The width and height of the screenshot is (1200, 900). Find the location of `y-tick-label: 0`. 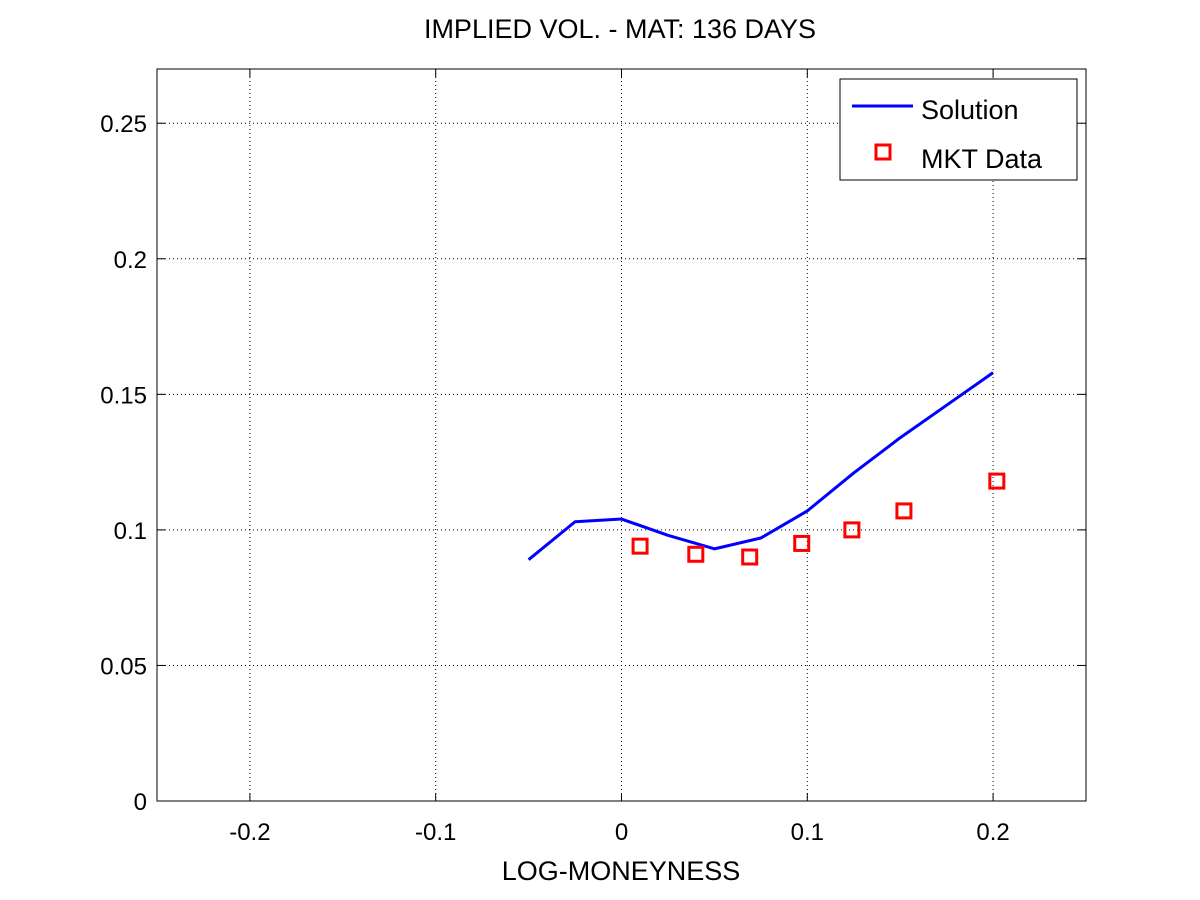

y-tick-label: 0 is located at coordinates (140, 802).